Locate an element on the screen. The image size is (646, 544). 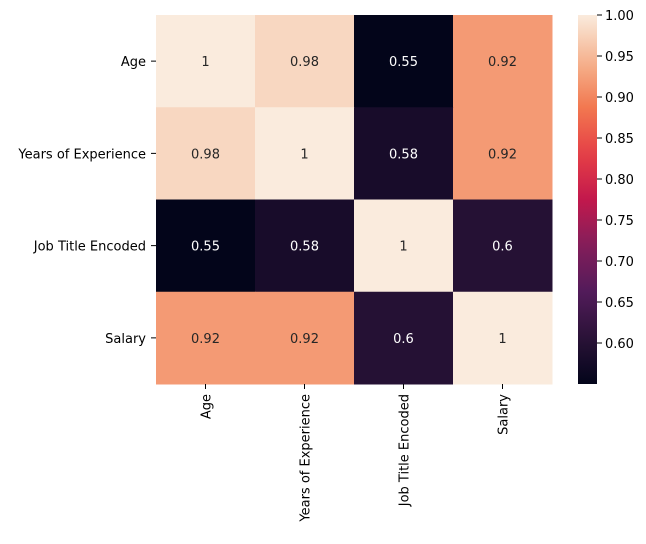
colorbar-tick-label: 0.95 is located at coordinates (619, 57).